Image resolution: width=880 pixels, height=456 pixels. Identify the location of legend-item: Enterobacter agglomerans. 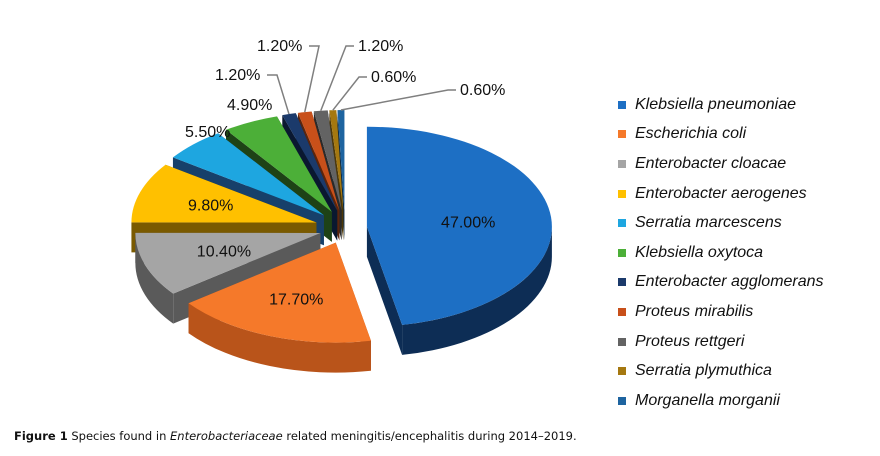
(721, 283).